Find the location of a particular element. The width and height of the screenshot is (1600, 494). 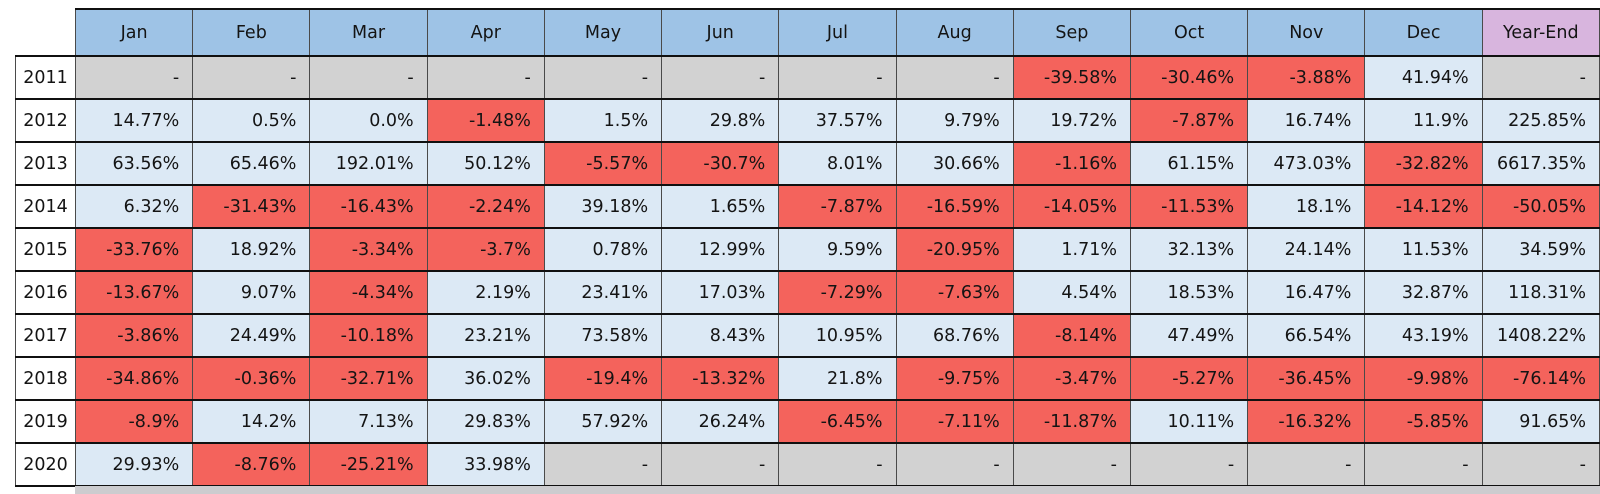

value-cell-2014-jan: 6.32% is located at coordinates (134, 206).